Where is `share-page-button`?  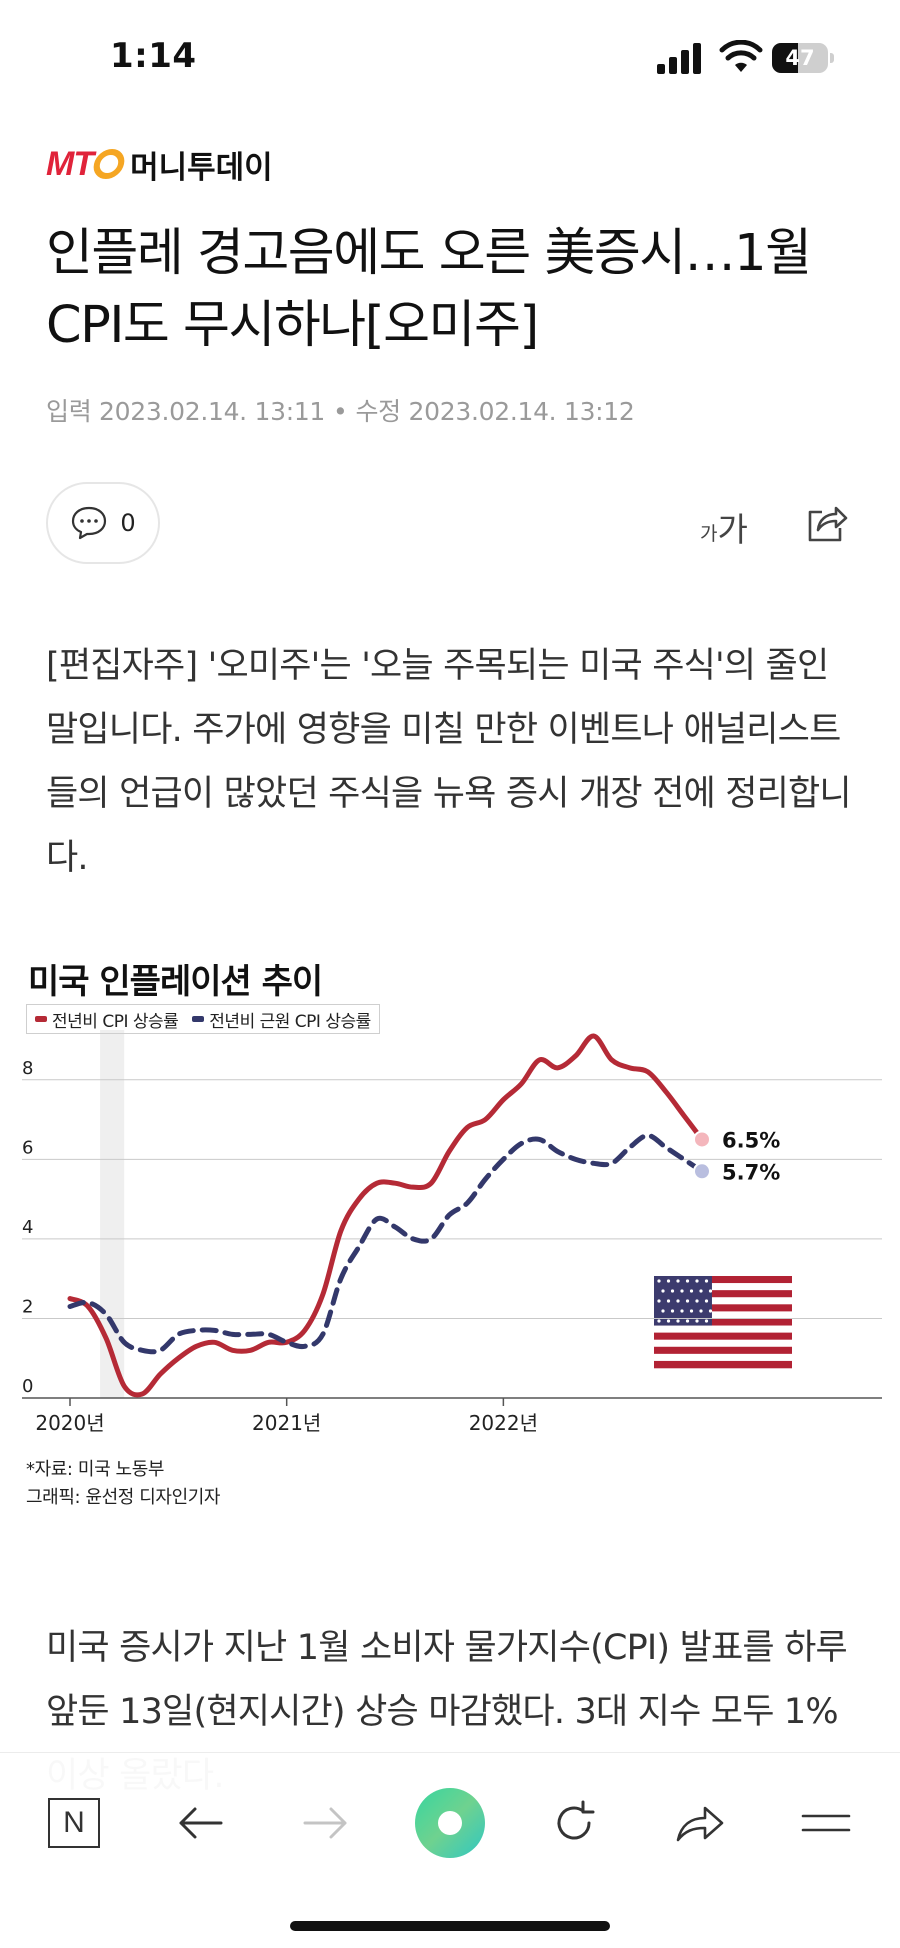 share-page-button is located at coordinates (700, 1823).